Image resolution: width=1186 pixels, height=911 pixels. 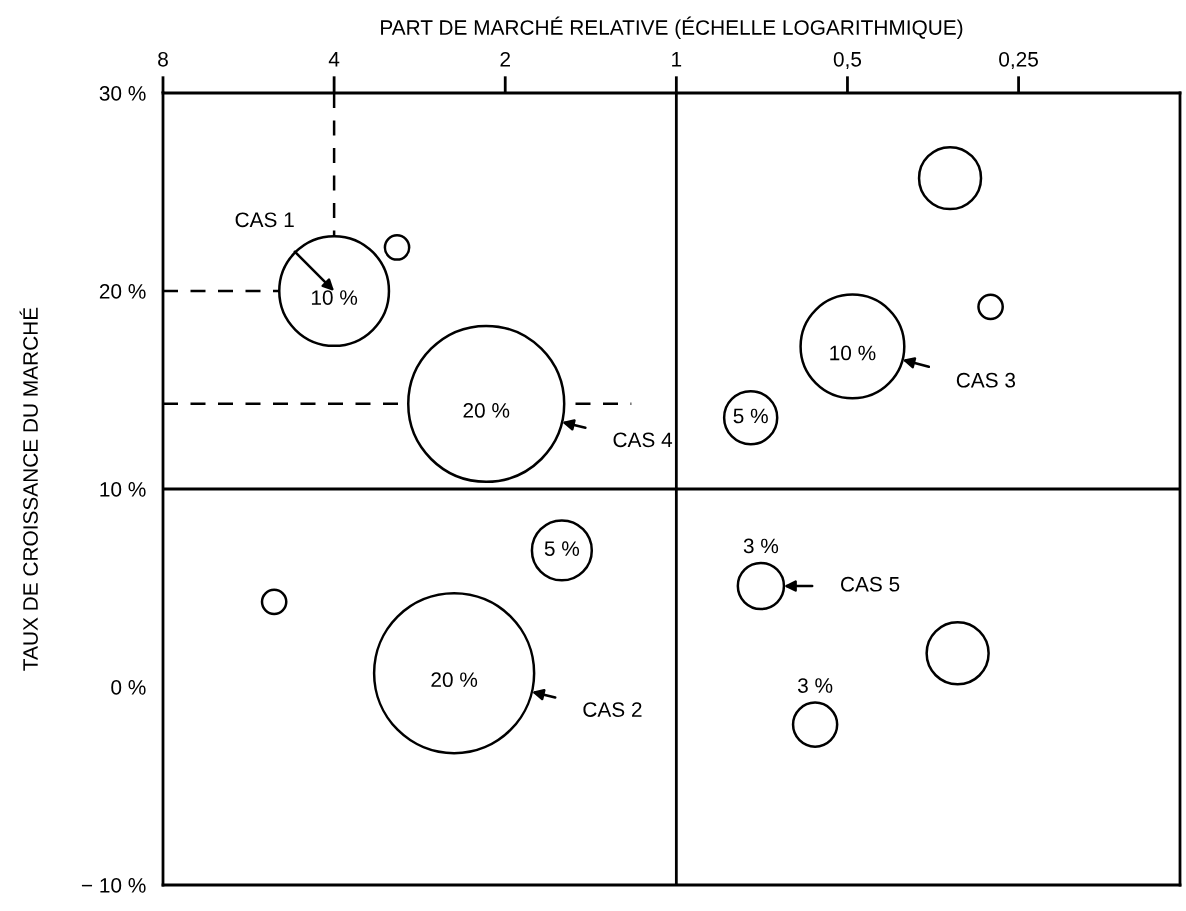 I want to click on x-tick-label: 8, so click(x=163, y=59).